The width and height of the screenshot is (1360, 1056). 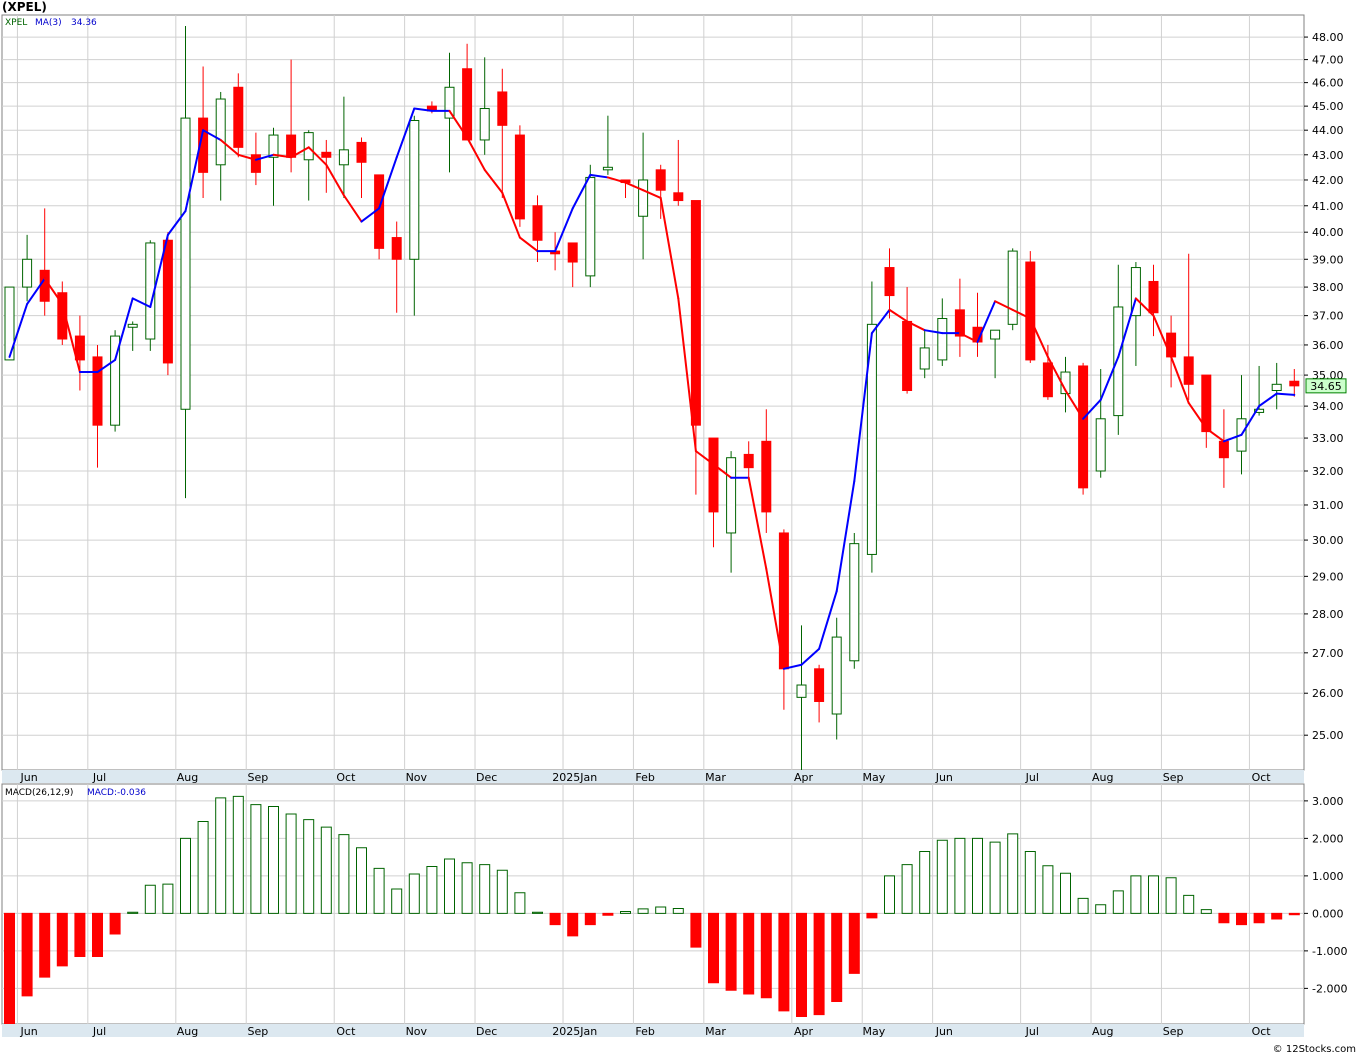 I want to click on x-tick-label-bottom: Sep, so click(x=1173, y=1031).